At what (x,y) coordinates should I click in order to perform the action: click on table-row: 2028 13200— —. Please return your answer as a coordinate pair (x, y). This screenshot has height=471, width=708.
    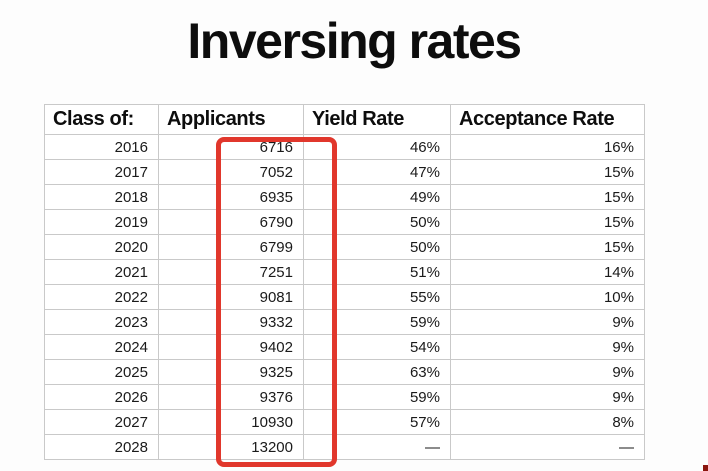
    Looking at the image, I should click on (344, 447).